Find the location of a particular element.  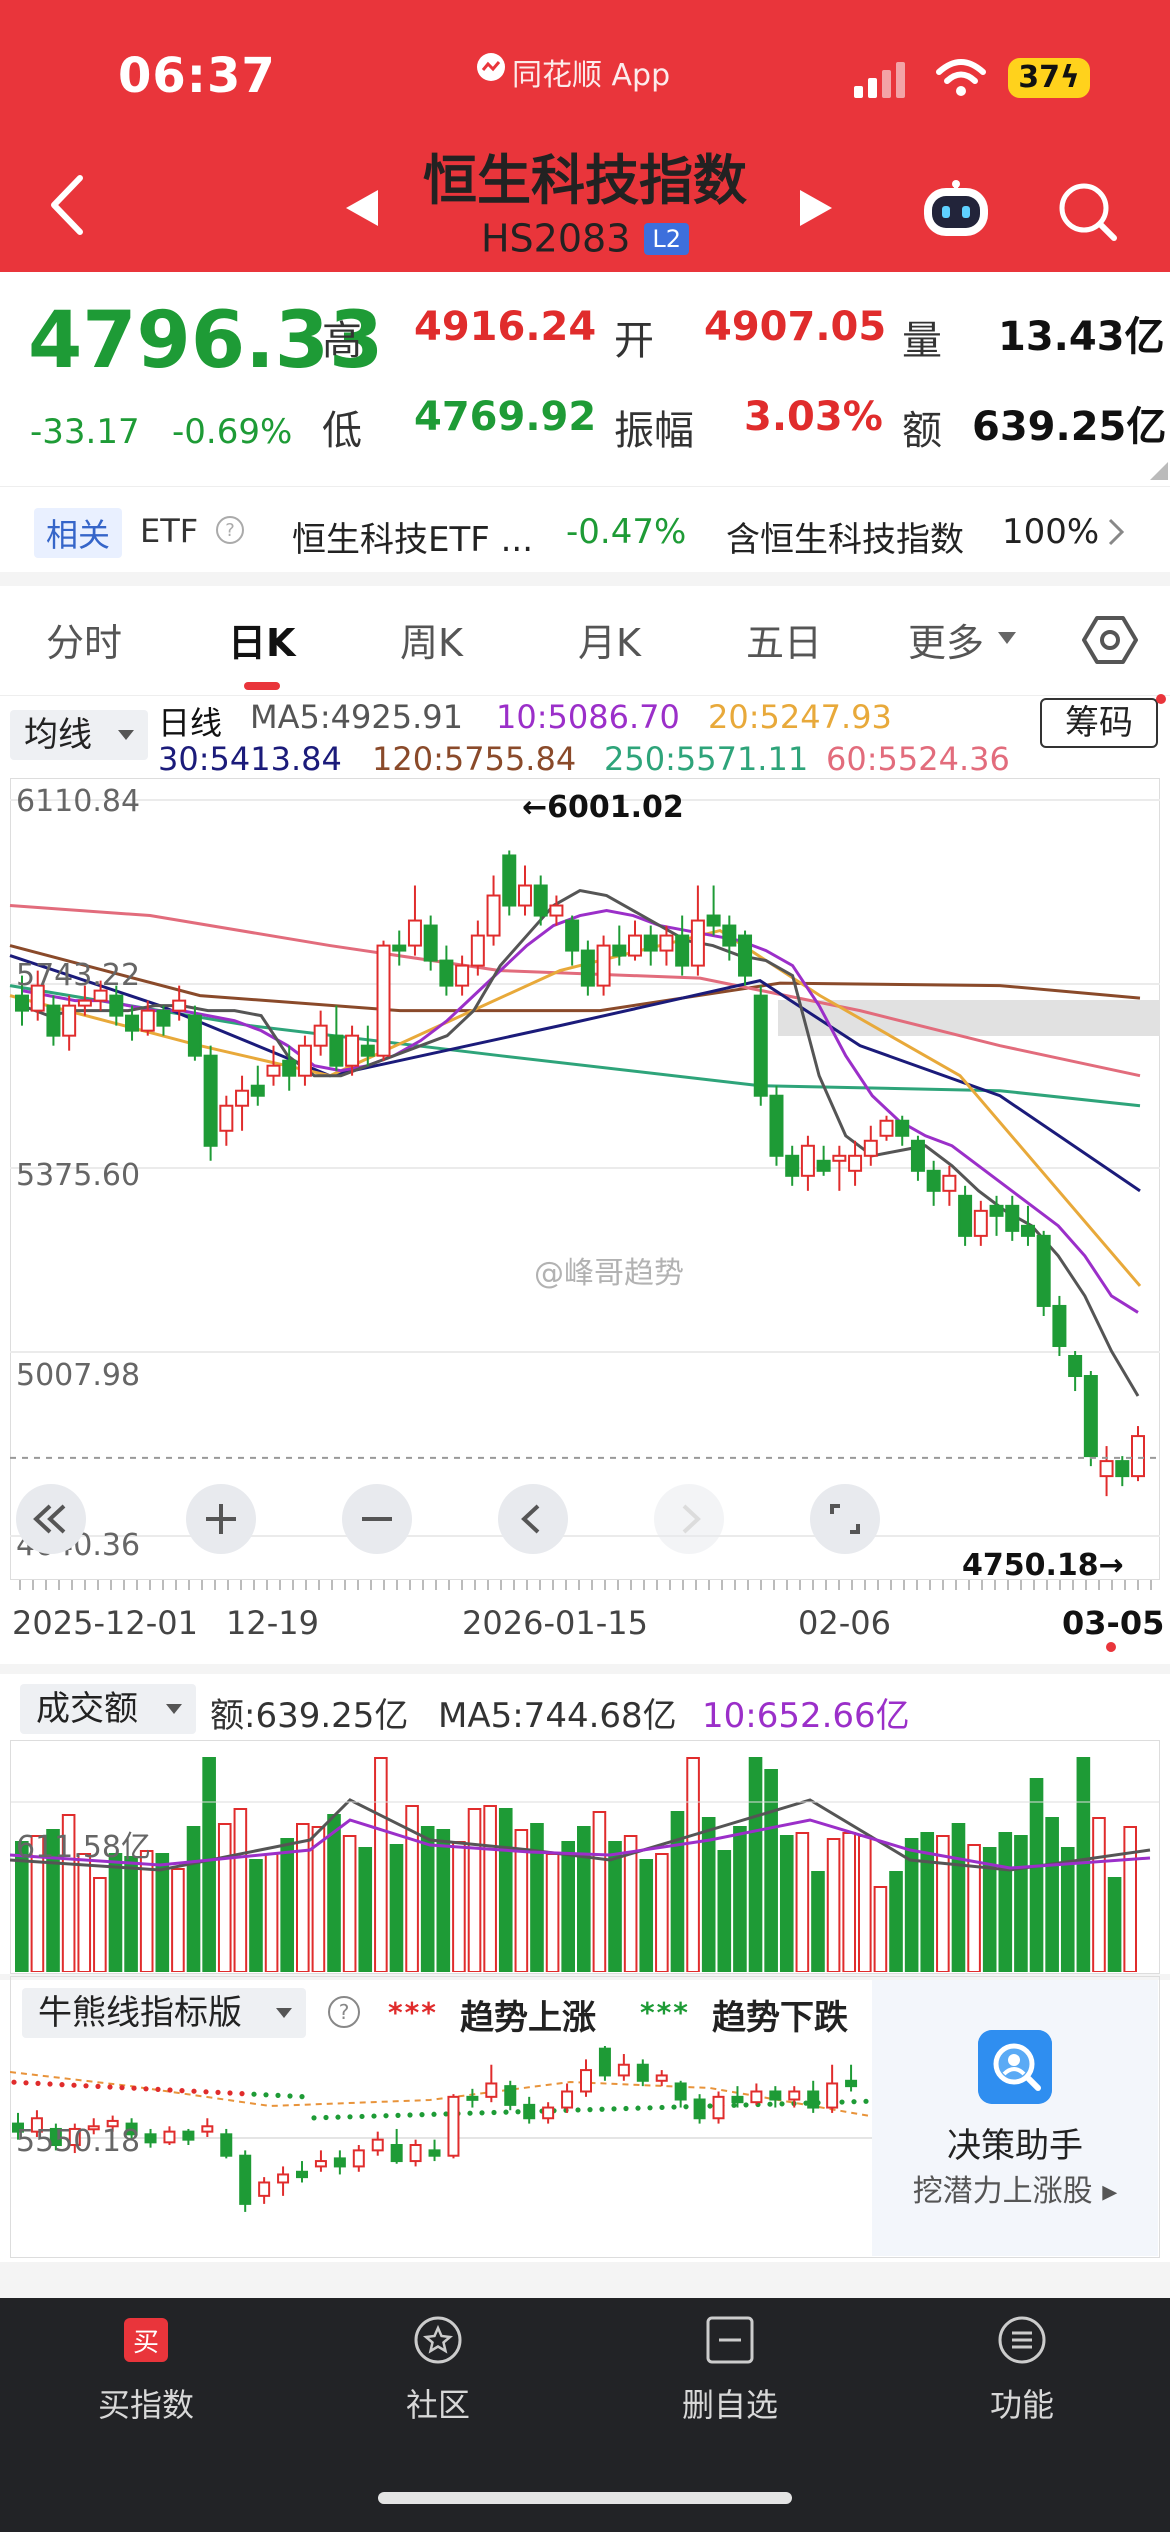

related-strip is located at coordinates (585, 529).